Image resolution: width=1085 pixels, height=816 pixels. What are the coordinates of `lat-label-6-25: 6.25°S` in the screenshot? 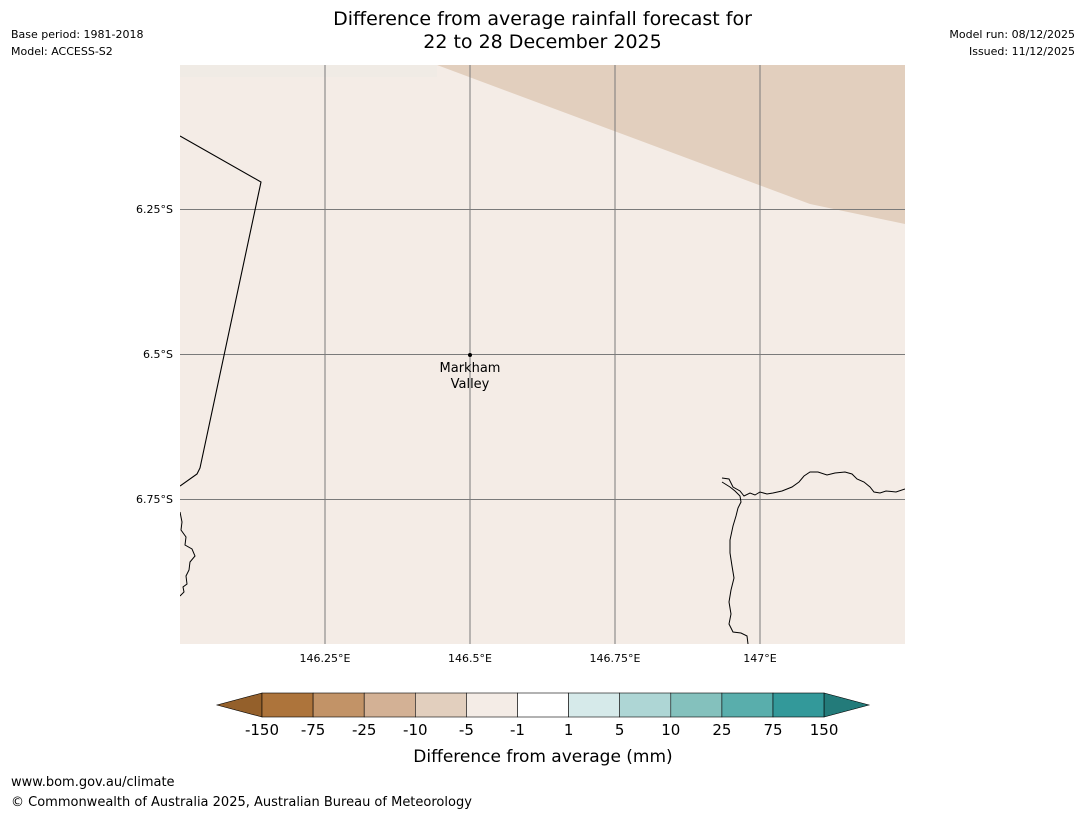 It's located at (154, 209).